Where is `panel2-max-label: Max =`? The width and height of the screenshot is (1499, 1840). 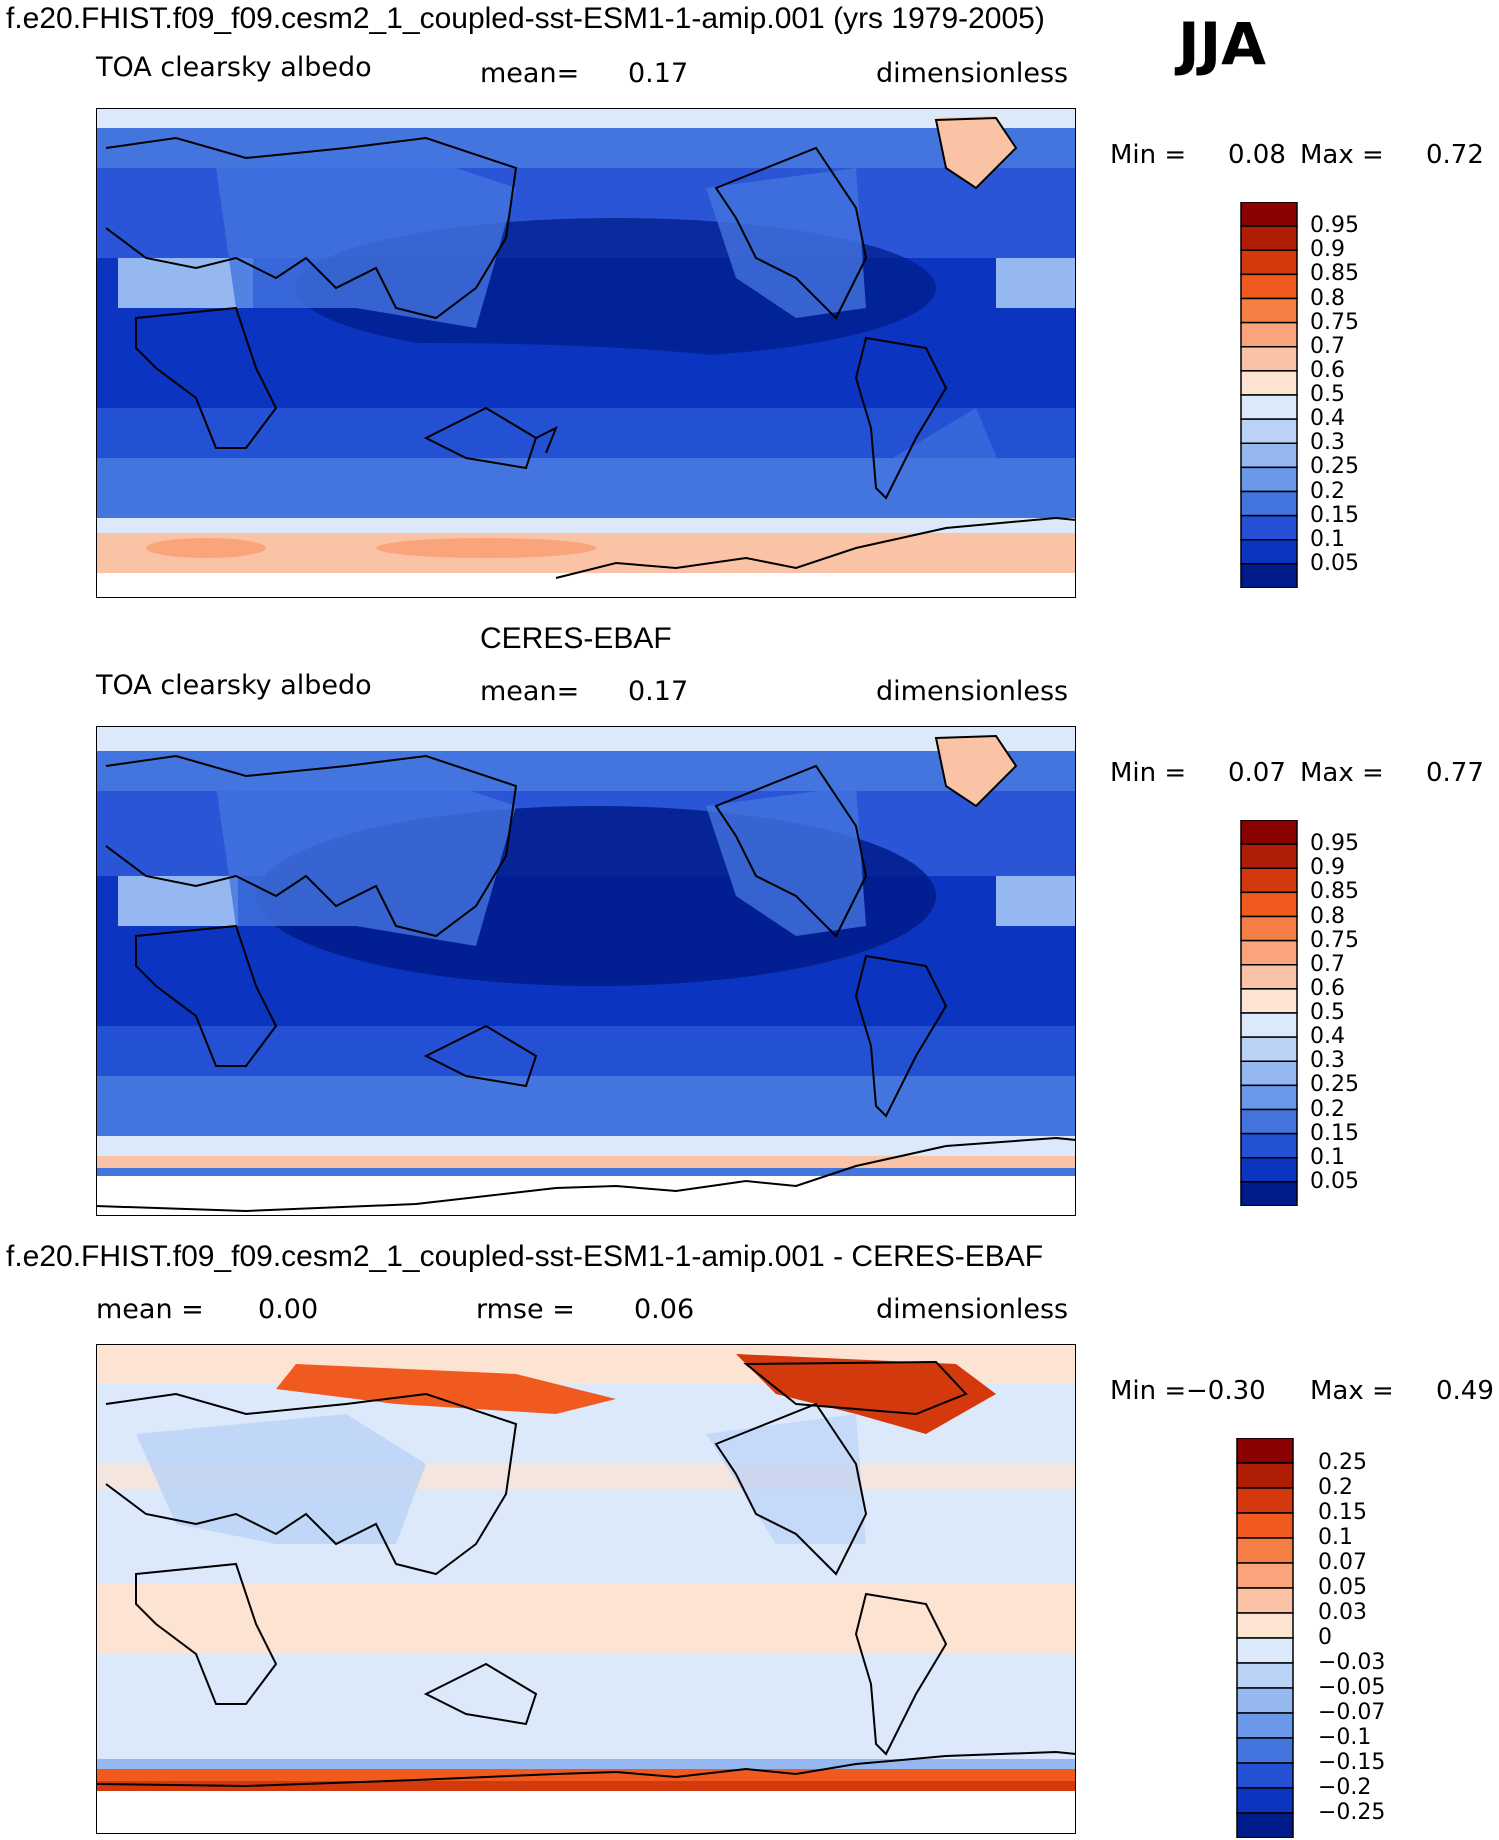 panel2-max-label: Max = is located at coordinates (1342, 773).